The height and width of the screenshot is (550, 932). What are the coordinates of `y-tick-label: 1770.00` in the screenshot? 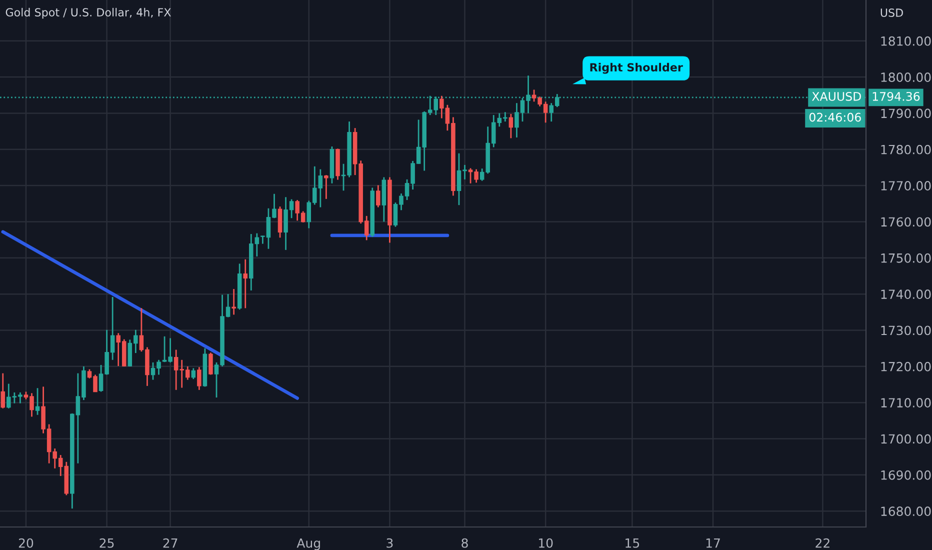 It's located at (906, 185).